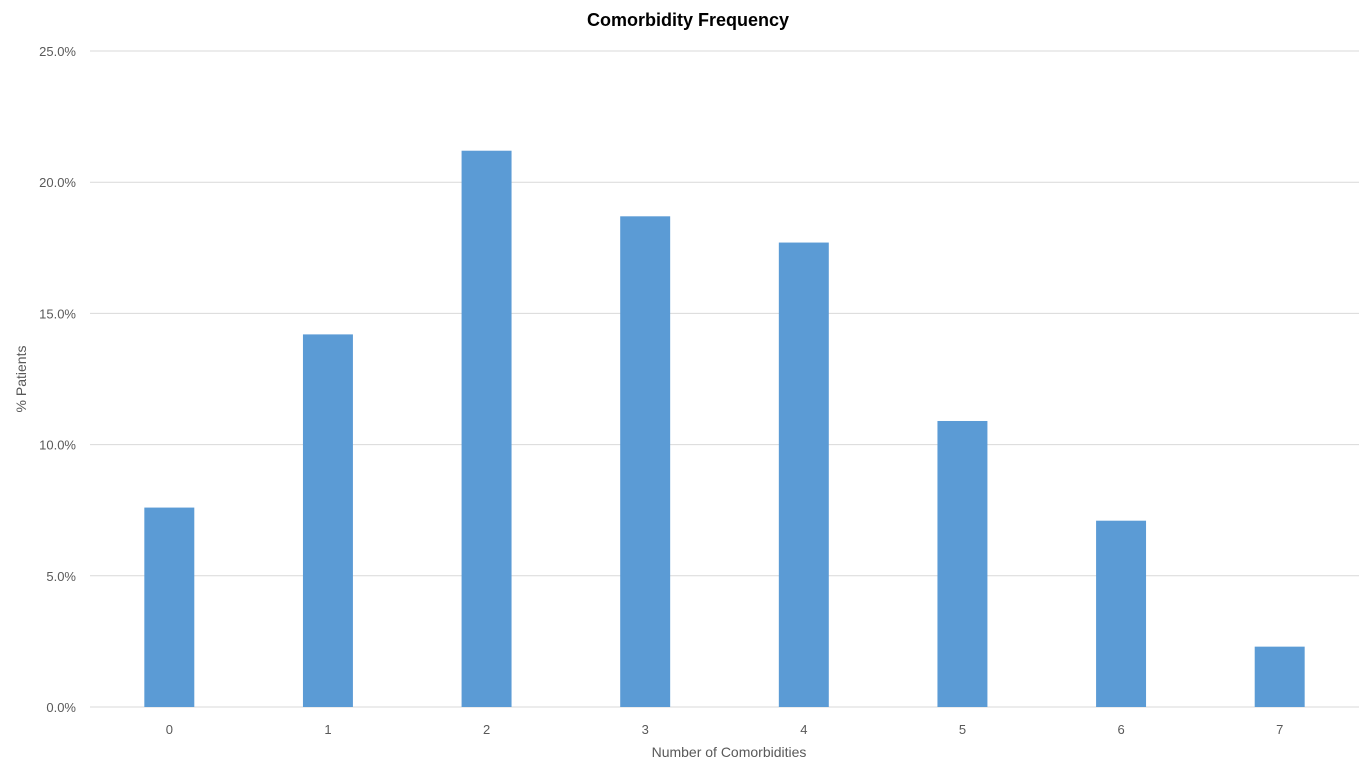 Image resolution: width=1359 pixels, height=760 pixels. I want to click on y-axis-title: % Patients, so click(21, 379).